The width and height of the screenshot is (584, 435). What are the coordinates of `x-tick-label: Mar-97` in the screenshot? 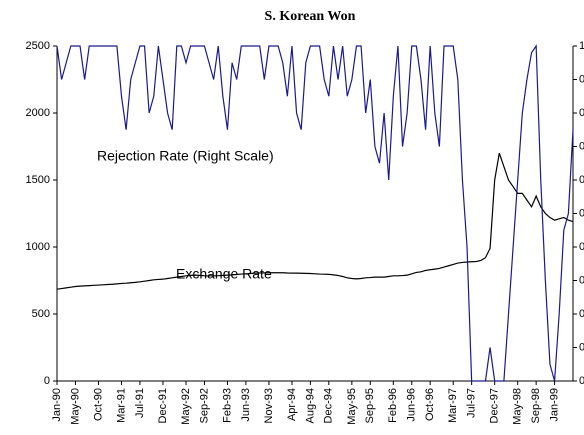 It's located at (453, 405).